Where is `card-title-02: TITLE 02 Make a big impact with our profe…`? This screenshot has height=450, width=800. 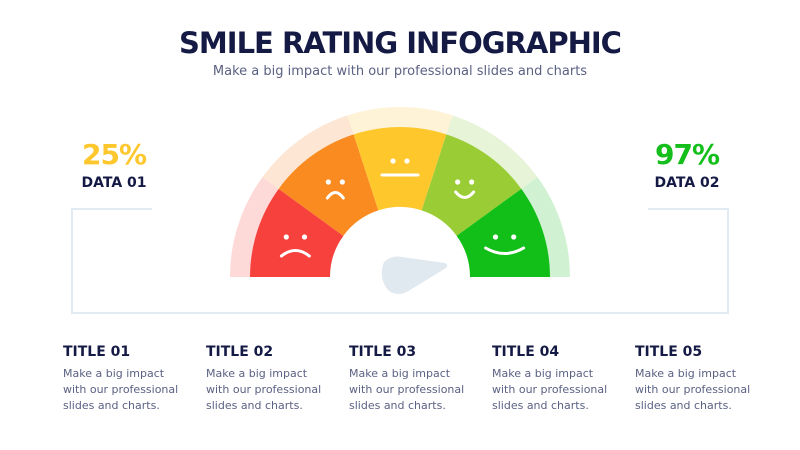 card-title-02: TITLE 02 Make a big impact with our profe… is located at coordinates (268, 379).